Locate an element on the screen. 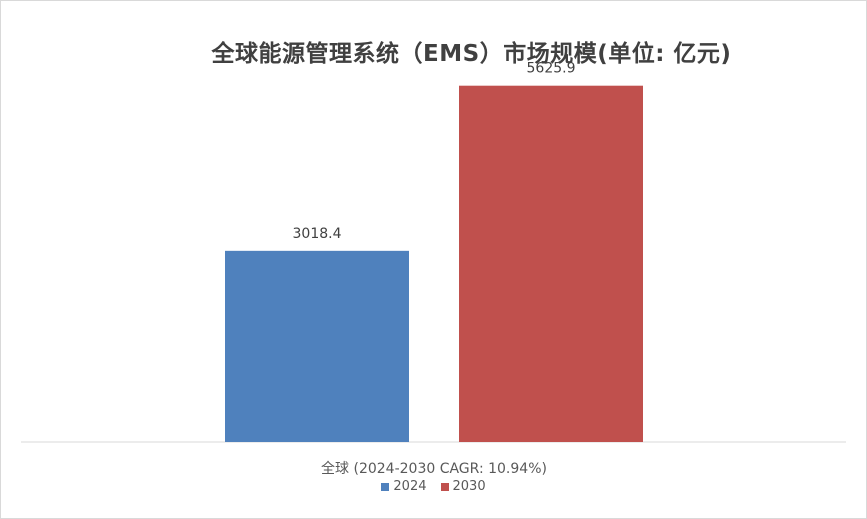 This screenshot has width=867, height=519. data-labels-group: 3018.4 5625.9 is located at coordinates (434, 151).